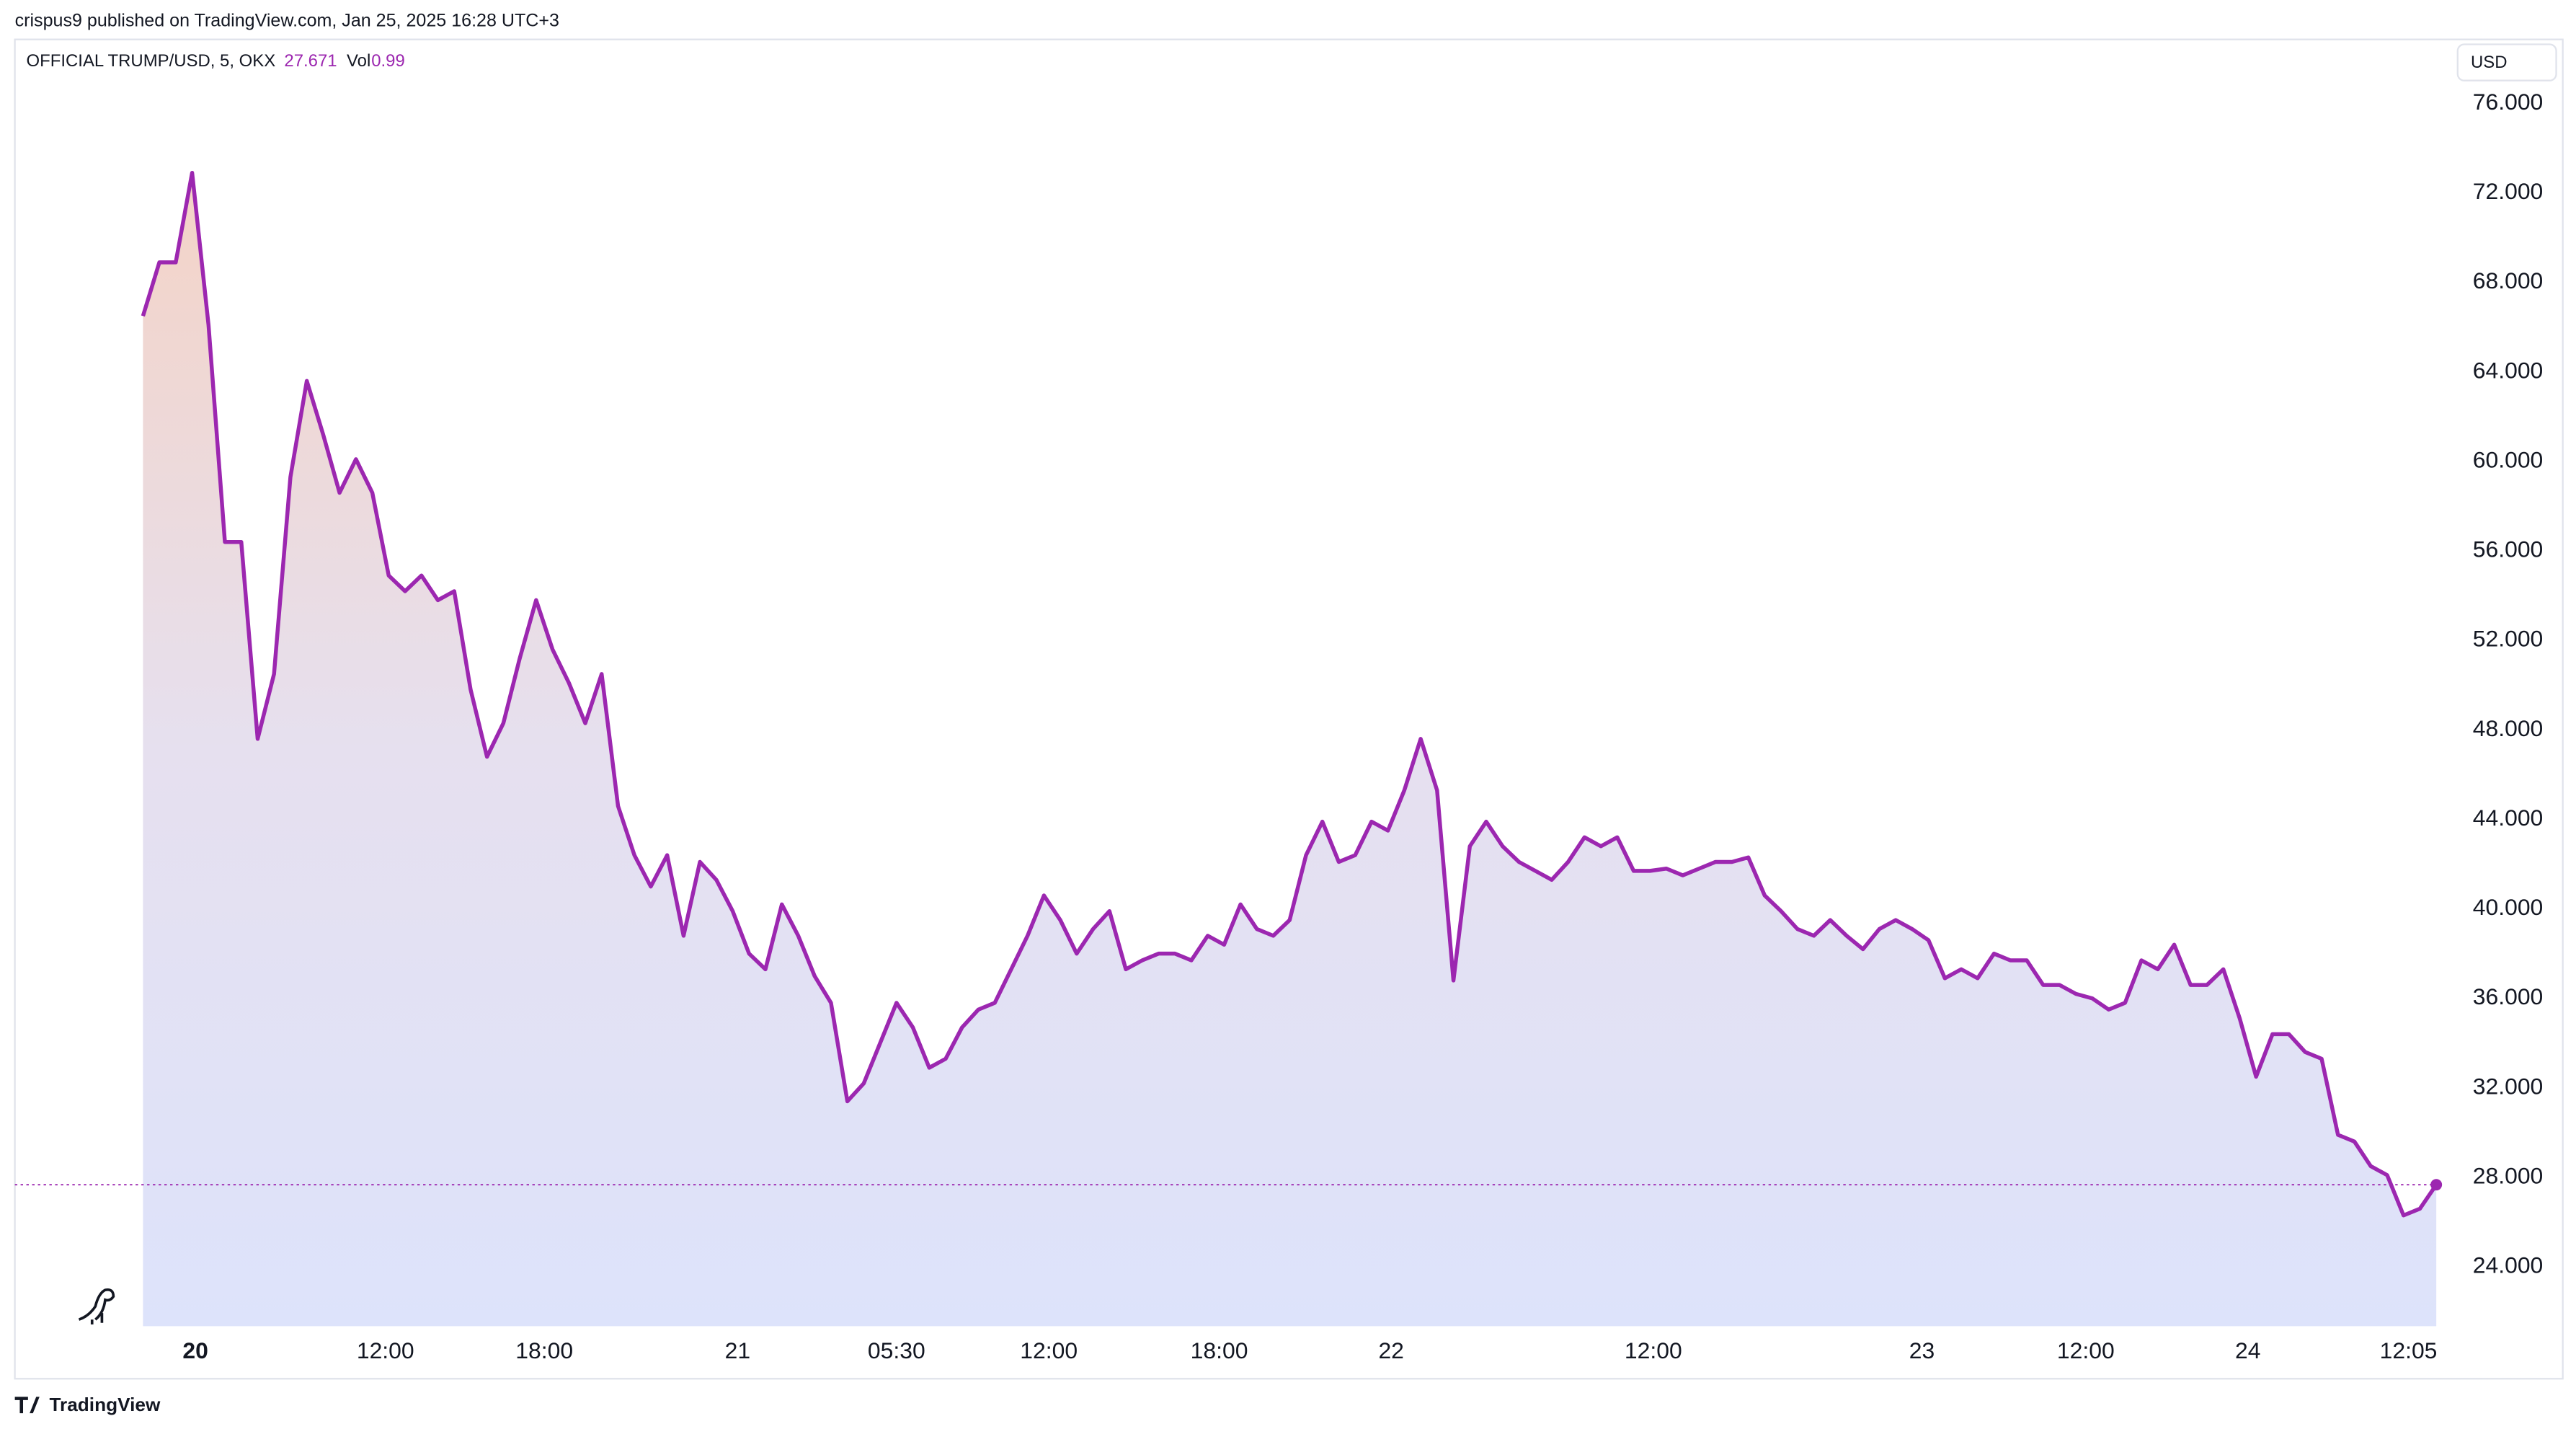  I want to click on x-tick-label: 22, so click(1390, 1350).